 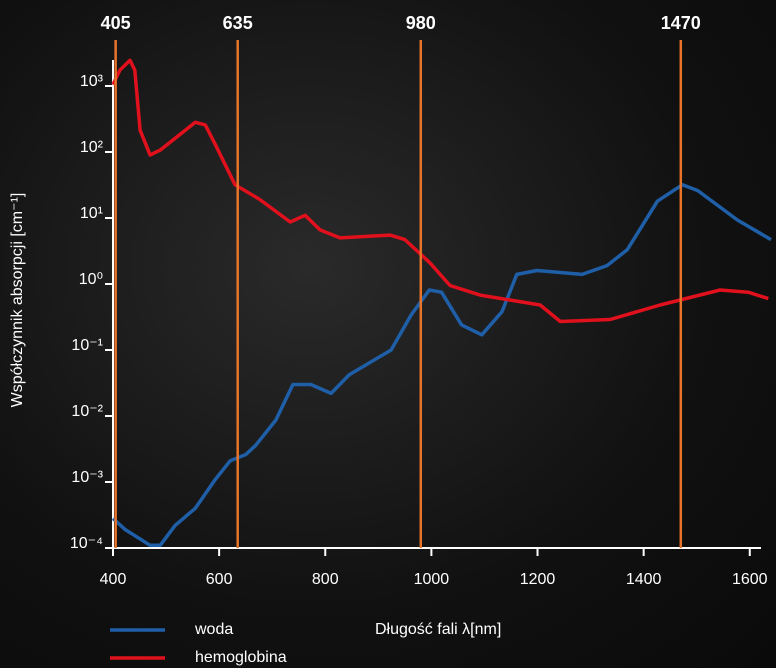 What do you see at coordinates (87, 345) in the screenshot?
I see `y-tick-label: 10⁻¹` at bounding box center [87, 345].